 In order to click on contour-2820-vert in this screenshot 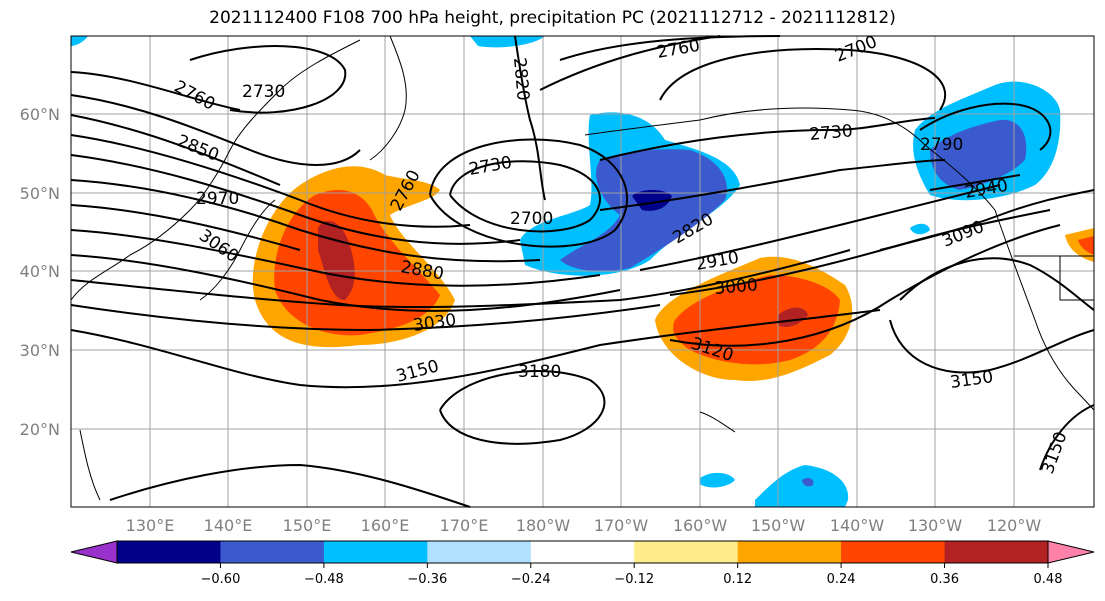, I will do `click(530, 118)`.